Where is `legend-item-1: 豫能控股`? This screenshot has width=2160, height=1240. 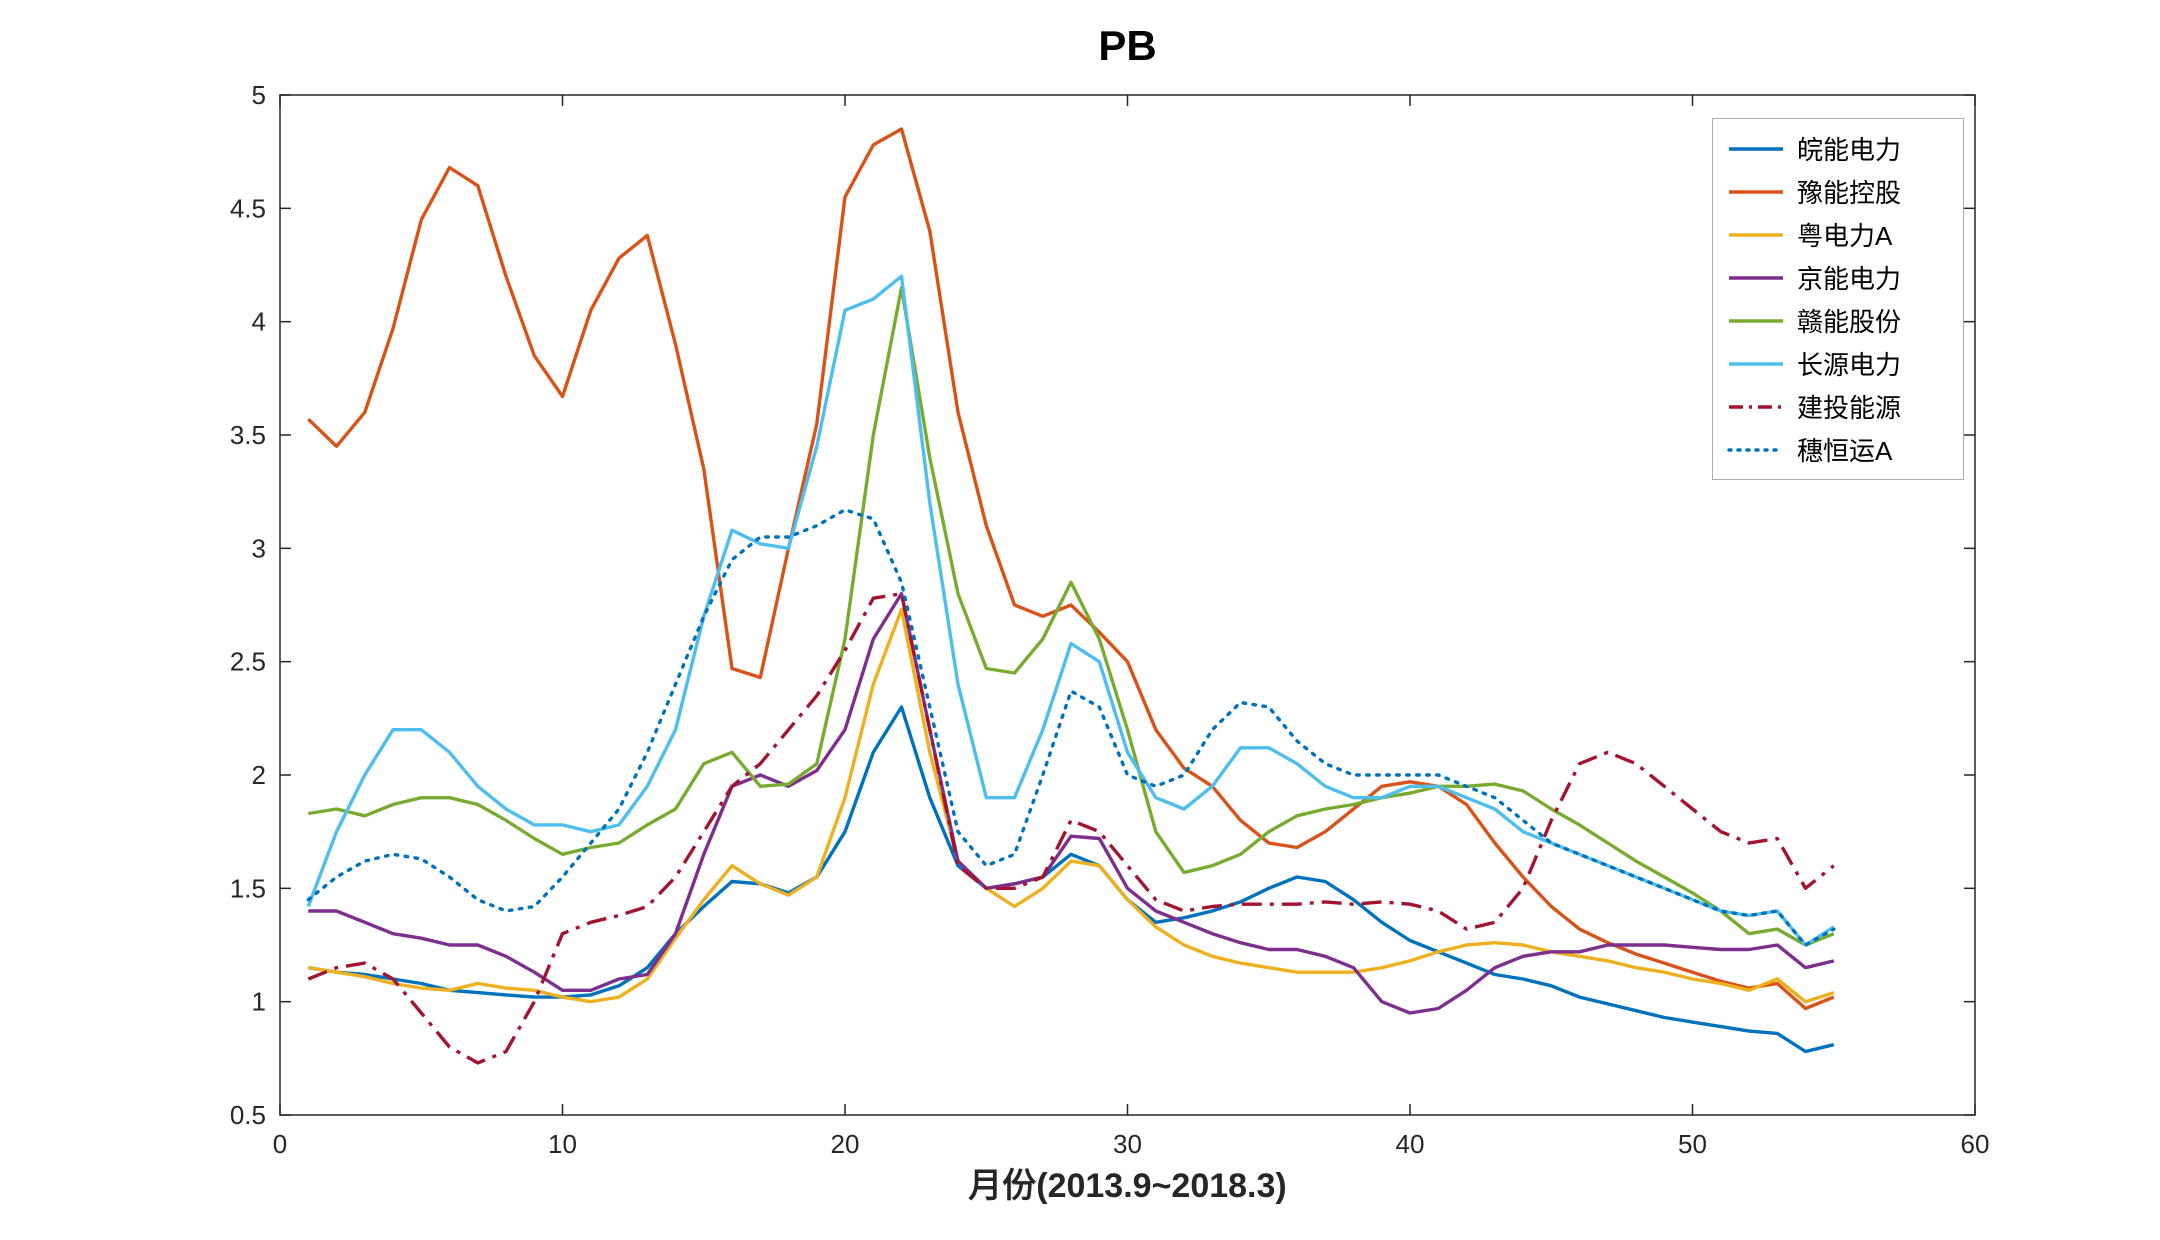 legend-item-1: 豫能控股 is located at coordinates (1838, 191).